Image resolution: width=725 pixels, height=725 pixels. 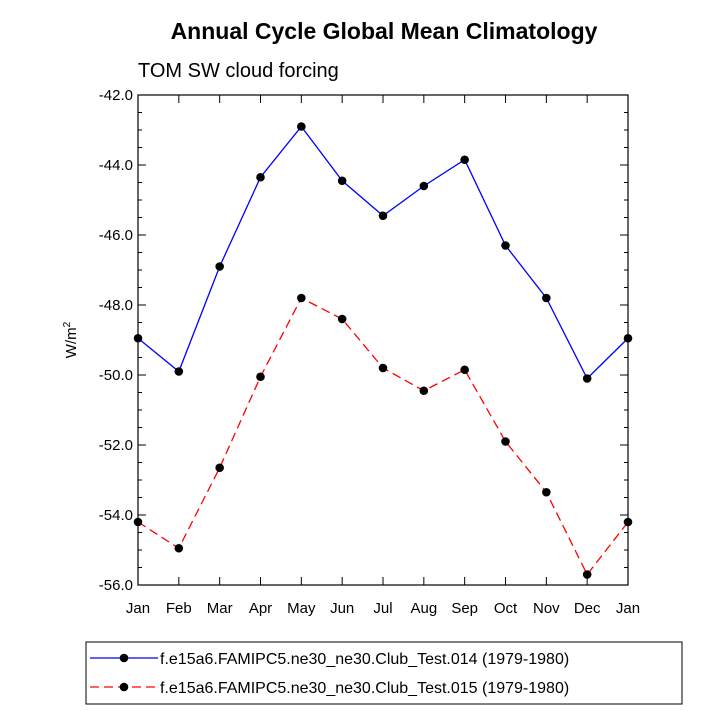 What do you see at coordinates (116, 235) in the screenshot?
I see `y-tick-label: -46.0` at bounding box center [116, 235].